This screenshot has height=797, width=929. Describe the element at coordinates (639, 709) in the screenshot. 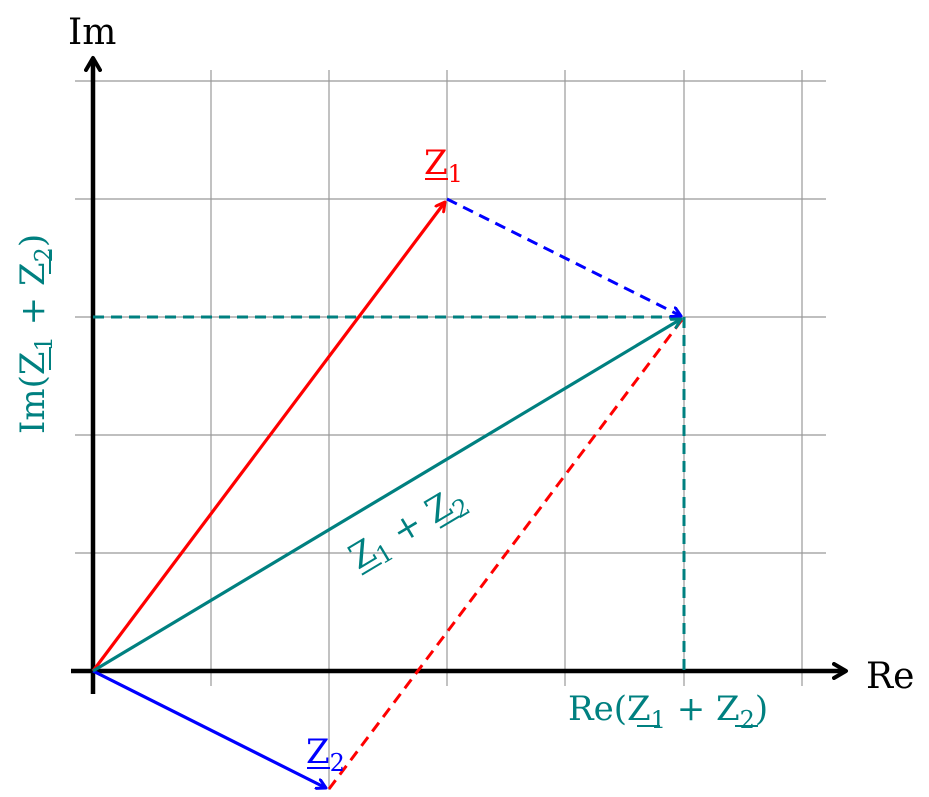

I see `re-label-z1: Z` at that location.